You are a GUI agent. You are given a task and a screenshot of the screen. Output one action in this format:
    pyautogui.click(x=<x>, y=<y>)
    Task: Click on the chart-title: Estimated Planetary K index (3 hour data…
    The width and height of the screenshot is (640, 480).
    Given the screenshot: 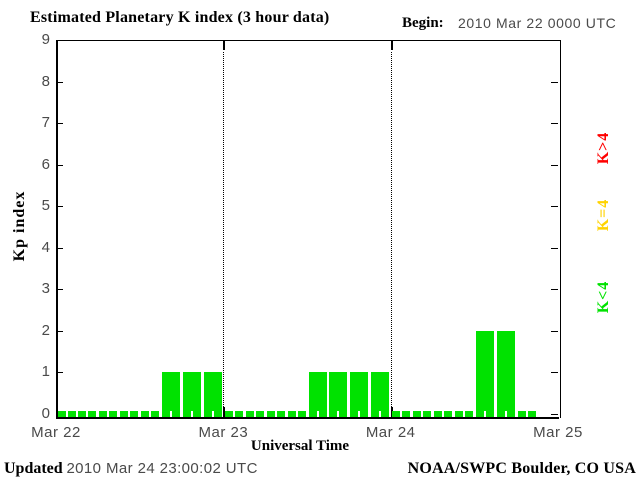 What is the action you would take?
    pyautogui.click(x=180, y=17)
    